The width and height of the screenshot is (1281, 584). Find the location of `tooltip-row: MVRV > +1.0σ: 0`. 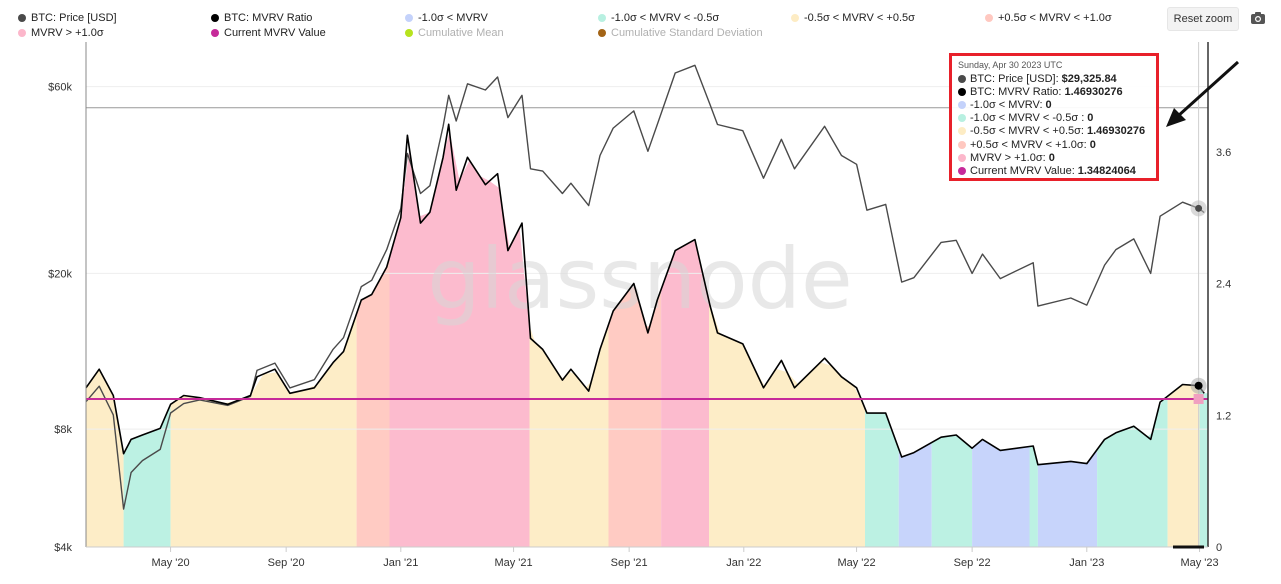

tooltip-row: MVRV > +1.0σ: 0 is located at coordinates (1054, 157).